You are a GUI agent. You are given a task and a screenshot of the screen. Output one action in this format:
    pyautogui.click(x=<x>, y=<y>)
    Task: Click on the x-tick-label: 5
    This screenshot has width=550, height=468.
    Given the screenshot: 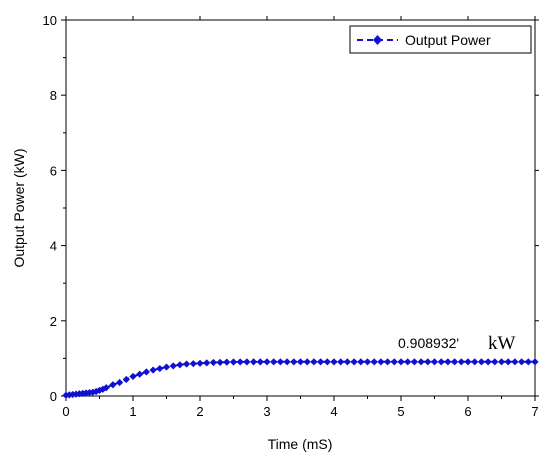 What is the action you would take?
    pyautogui.click(x=400, y=411)
    